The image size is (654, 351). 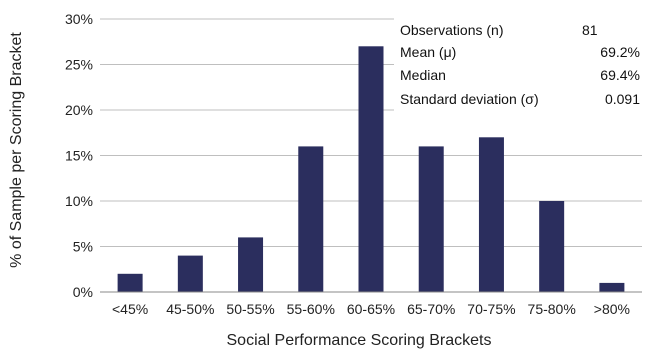 I want to click on x-tick-label: 60-65%, so click(x=371, y=309).